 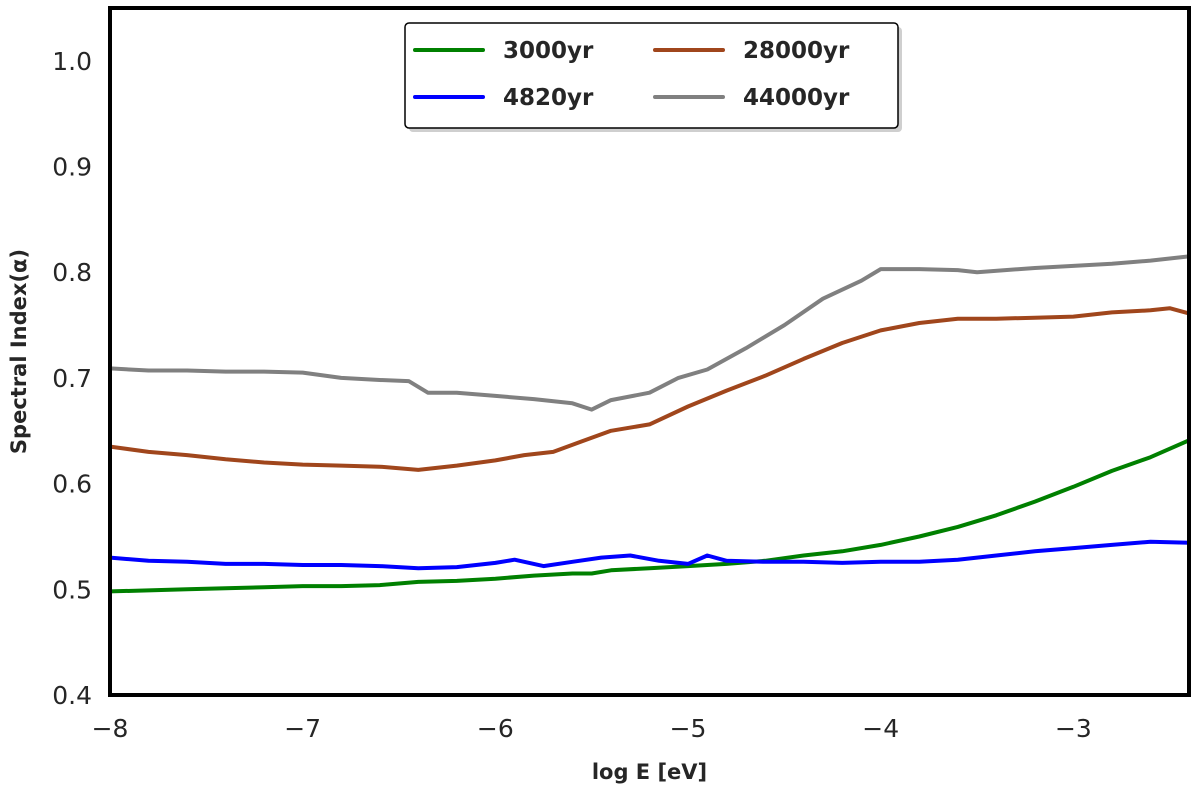 I want to click on x-axis: −8 −7 −6 −5 −4 −3, so click(x=592, y=728).